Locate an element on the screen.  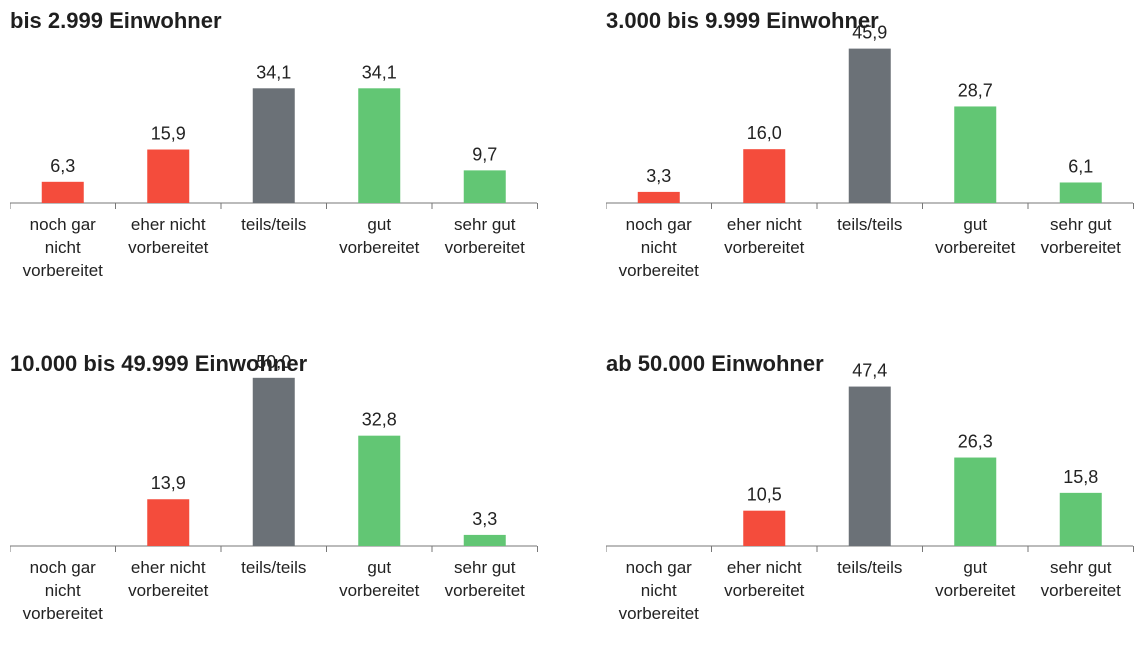
chart-title: 10.000 bis 49.999 Einwohner is located at coordinates (159, 363).